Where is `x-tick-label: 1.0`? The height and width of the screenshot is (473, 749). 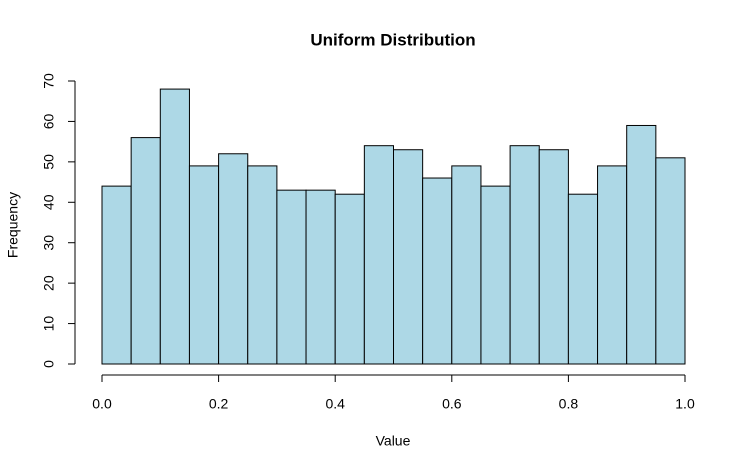
x-tick-label: 1.0 is located at coordinates (685, 404).